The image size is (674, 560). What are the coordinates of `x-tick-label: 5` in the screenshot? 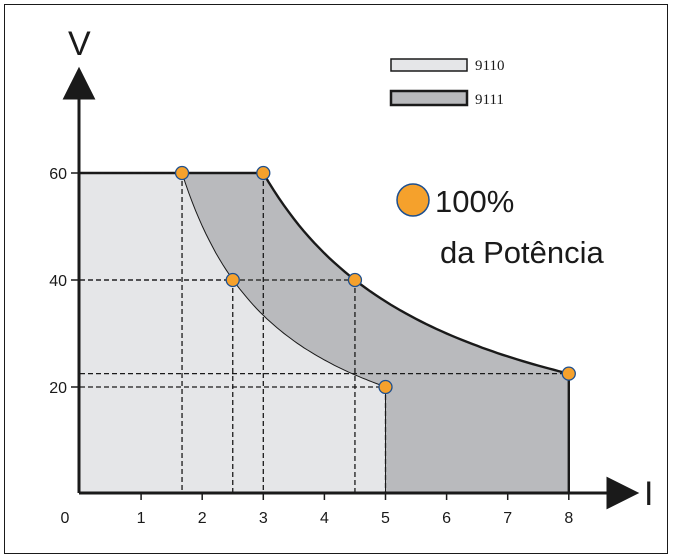 It's located at (385, 518).